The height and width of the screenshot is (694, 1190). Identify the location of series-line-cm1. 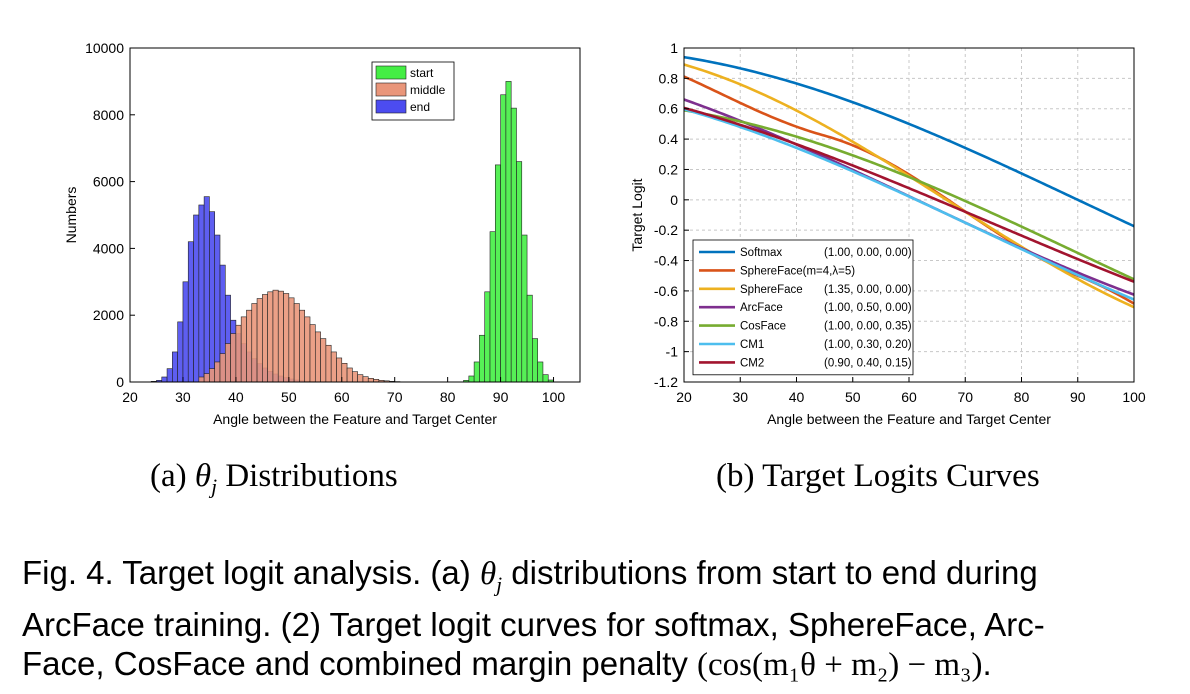
(909, 204).